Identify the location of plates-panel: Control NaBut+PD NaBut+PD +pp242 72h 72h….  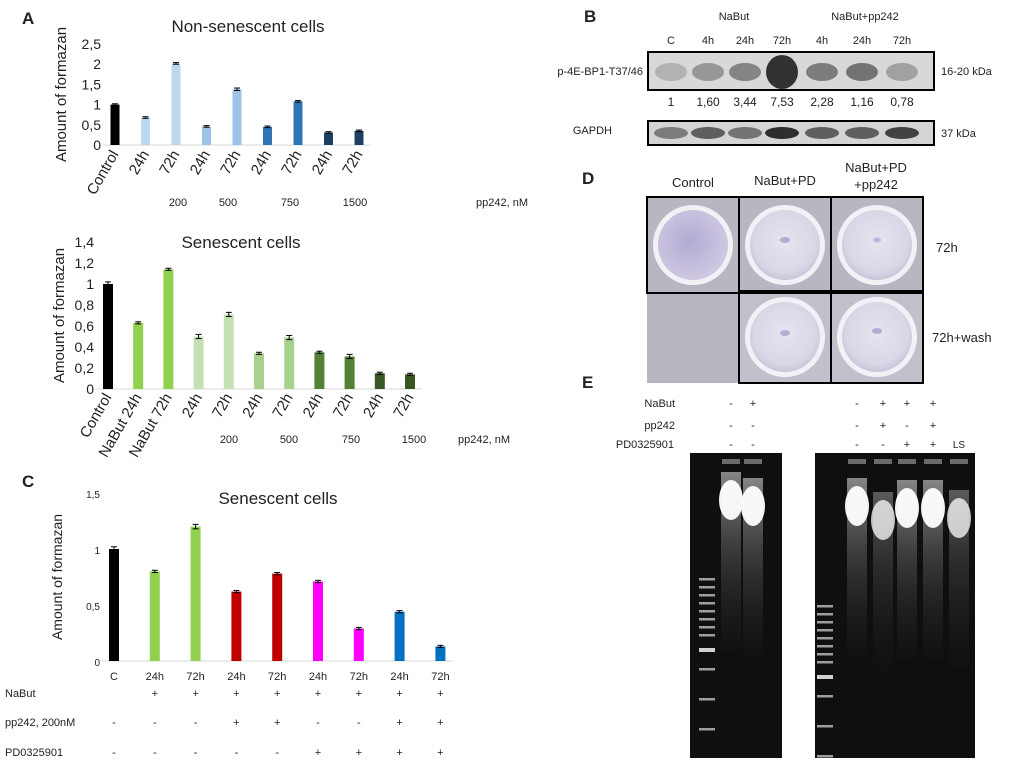
(819, 272).